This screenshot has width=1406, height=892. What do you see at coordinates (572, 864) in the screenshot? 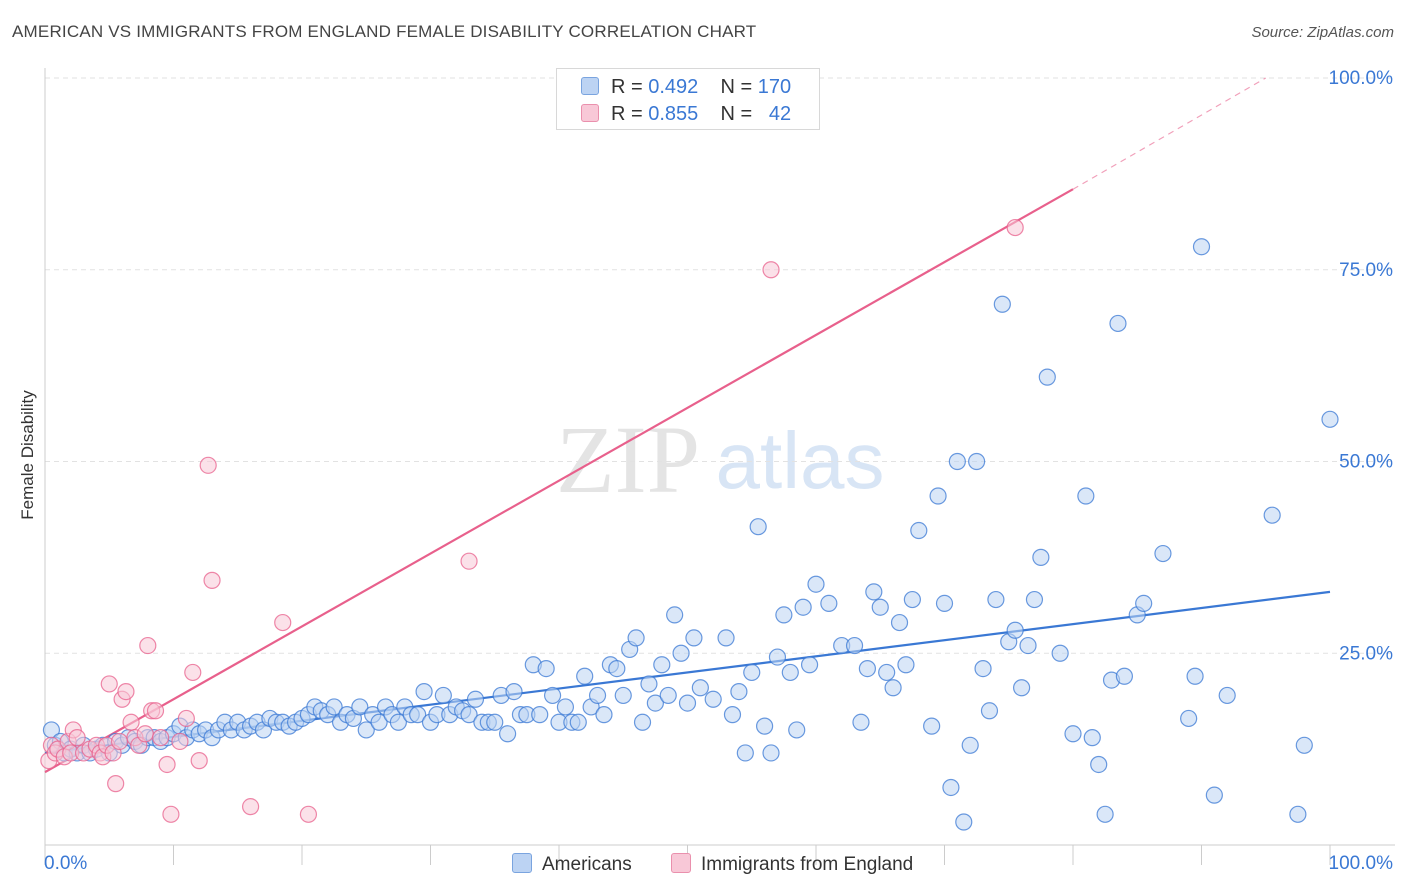
I see `legend-item-americans: Americans` at bounding box center [572, 864].